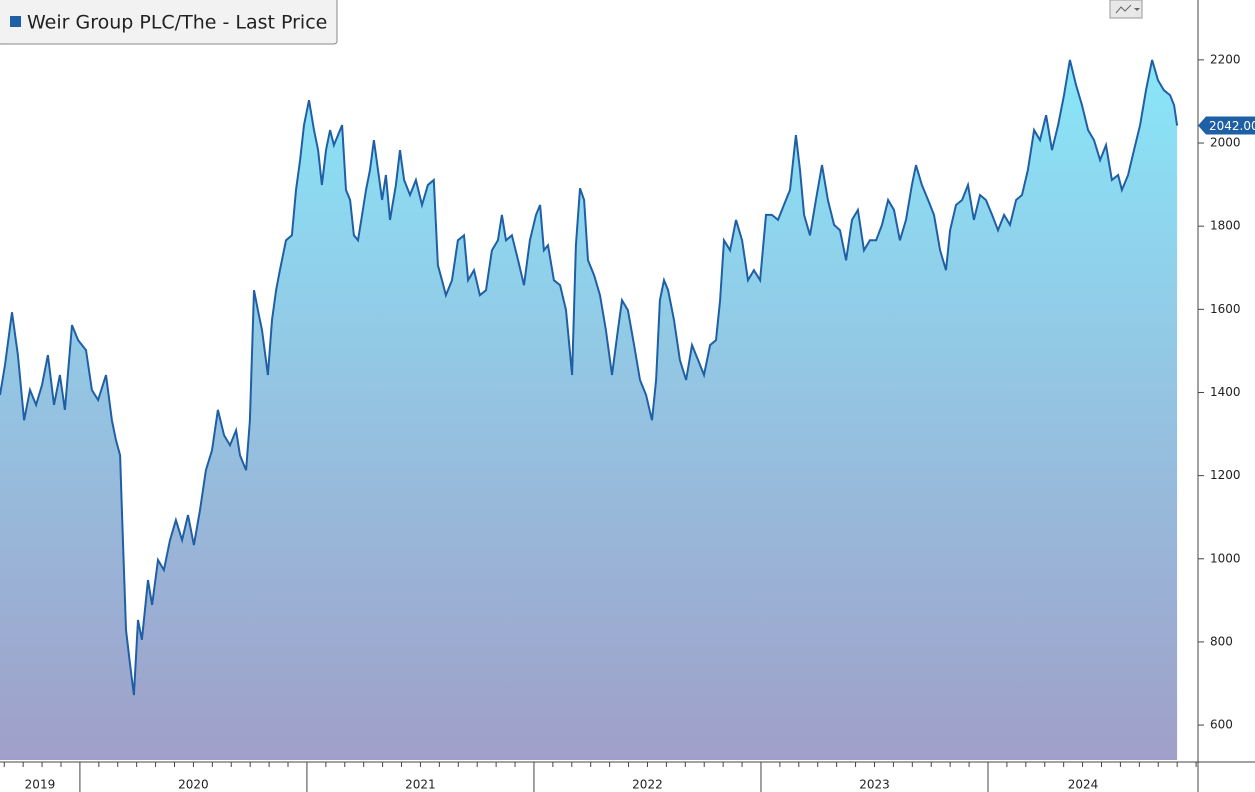 The height and width of the screenshot is (792, 1255). Describe the element at coordinates (1225, 226) in the screenshot. I see `y-tick-label: 1800` at that location.